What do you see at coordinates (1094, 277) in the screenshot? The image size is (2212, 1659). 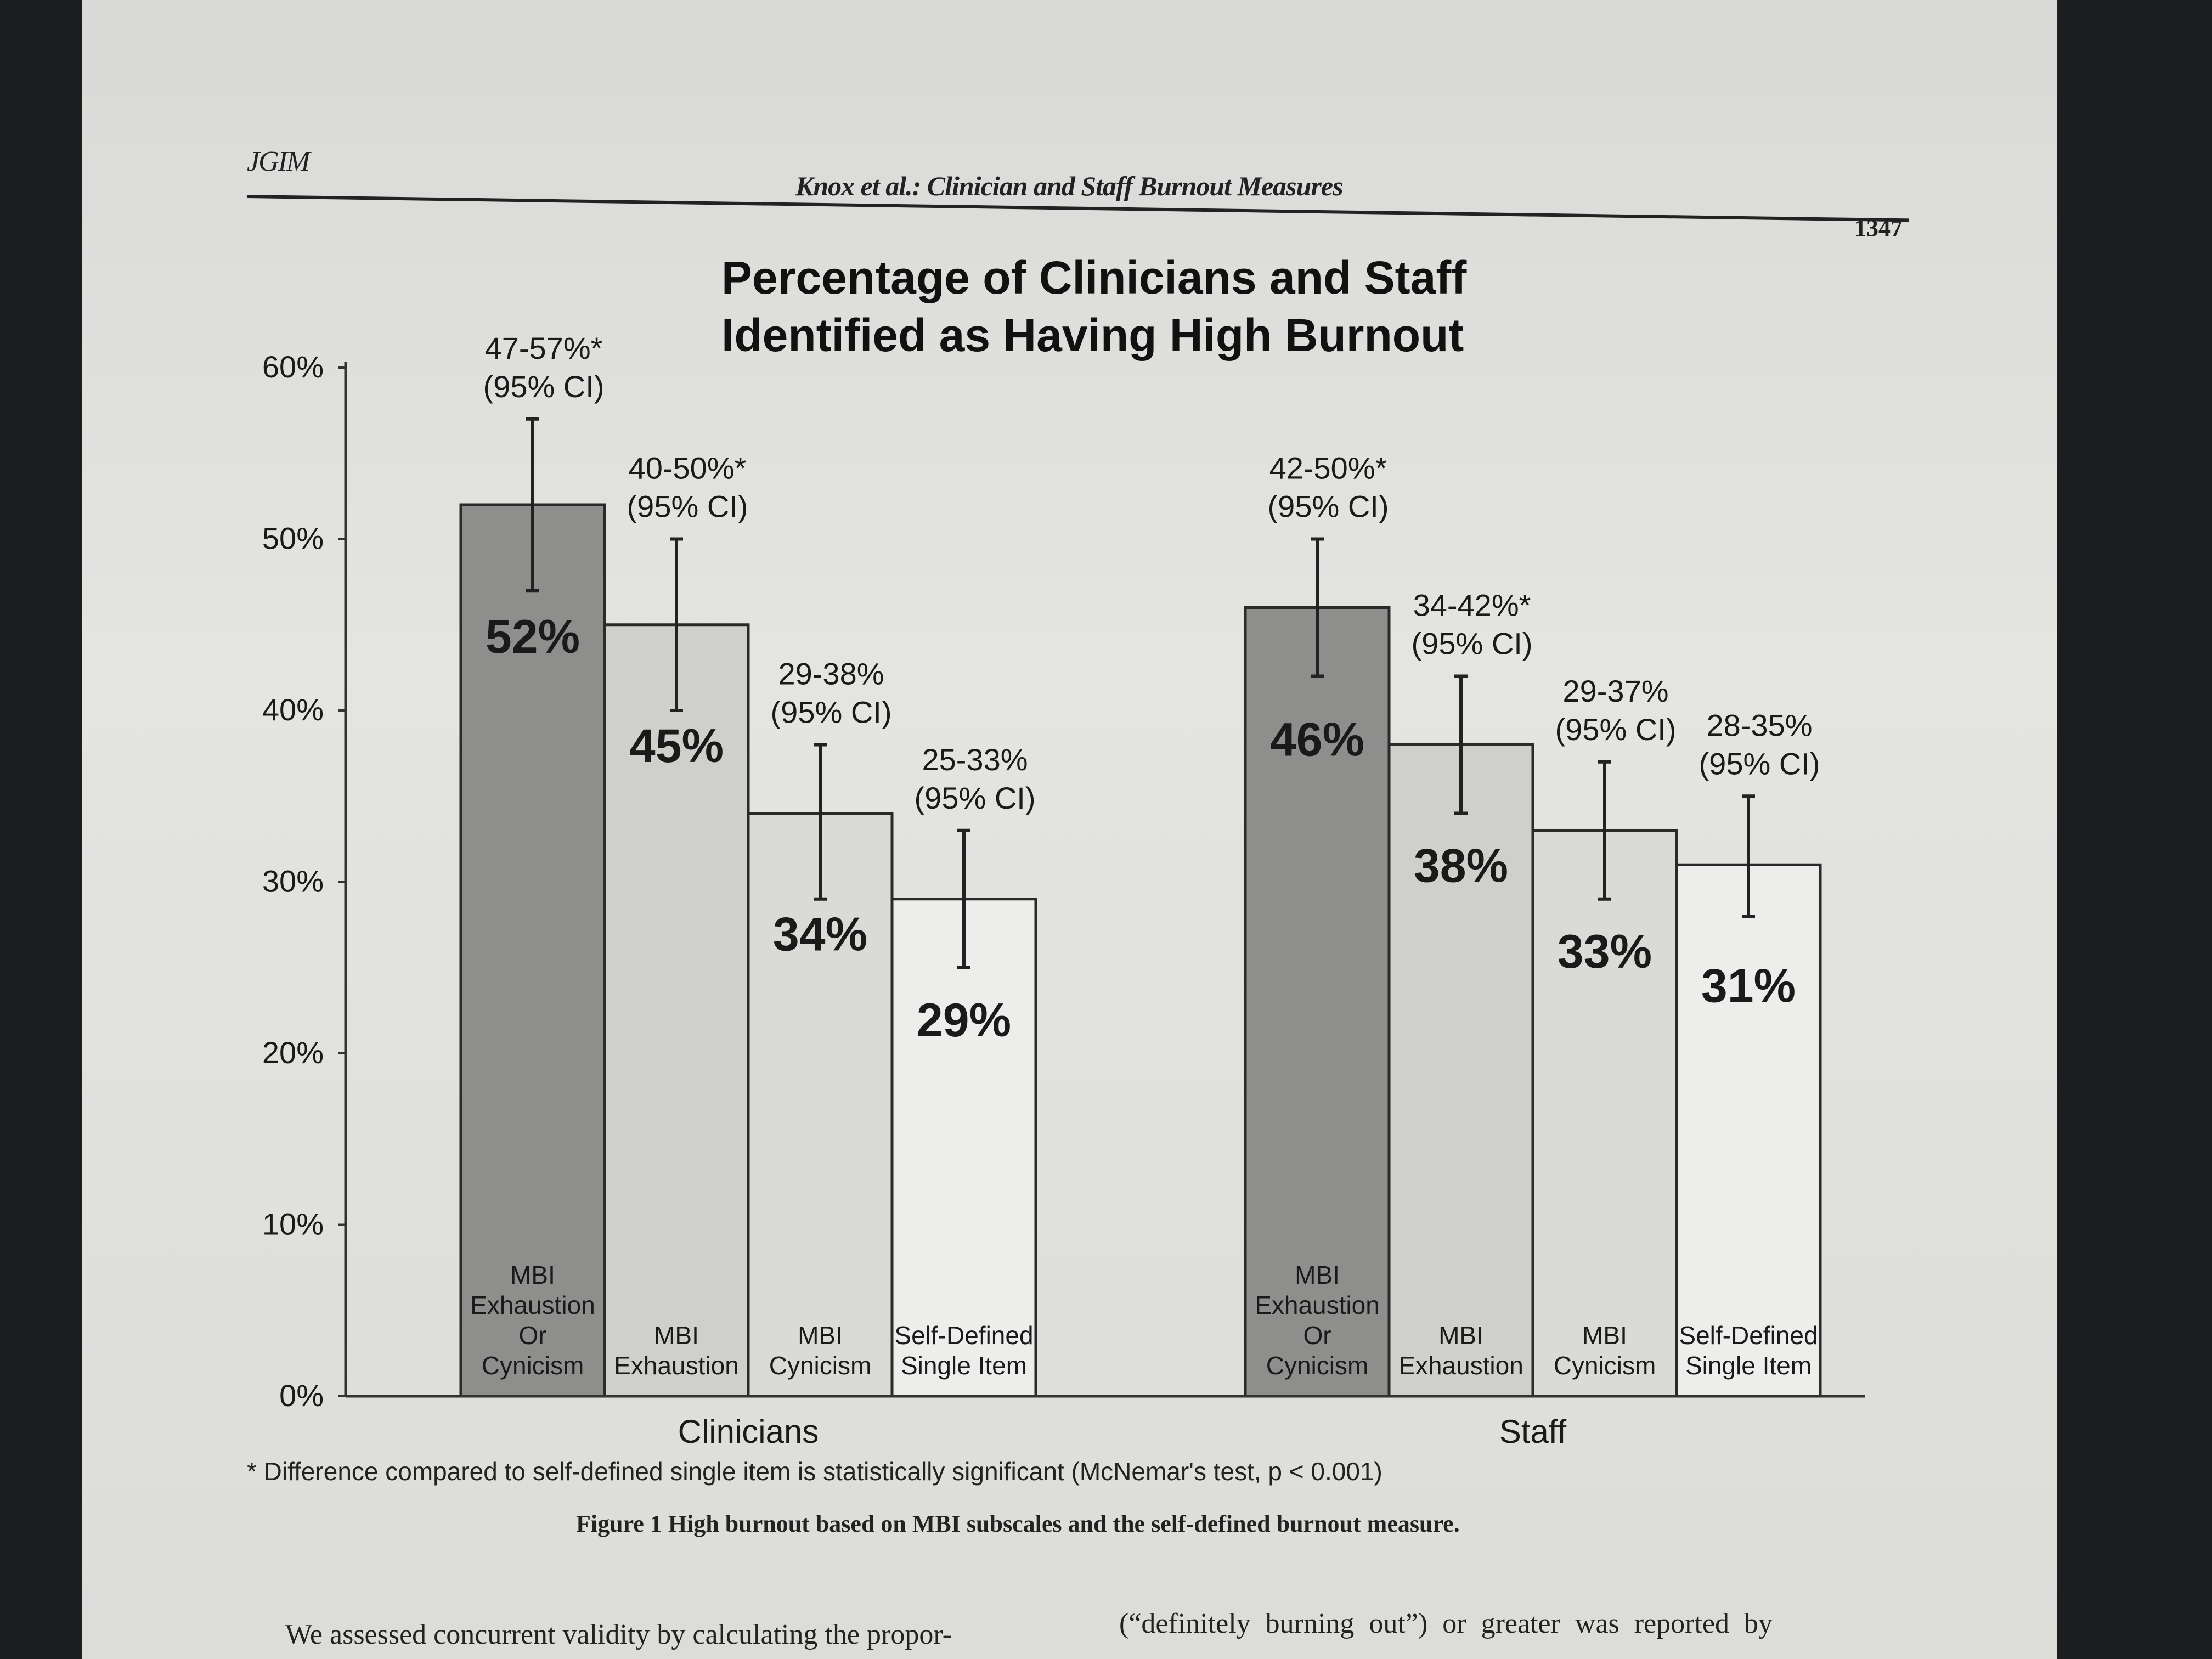 I see `chart-title-line-1: Percentage of Clinicians and Staff` at bounding box center [1094, 277].